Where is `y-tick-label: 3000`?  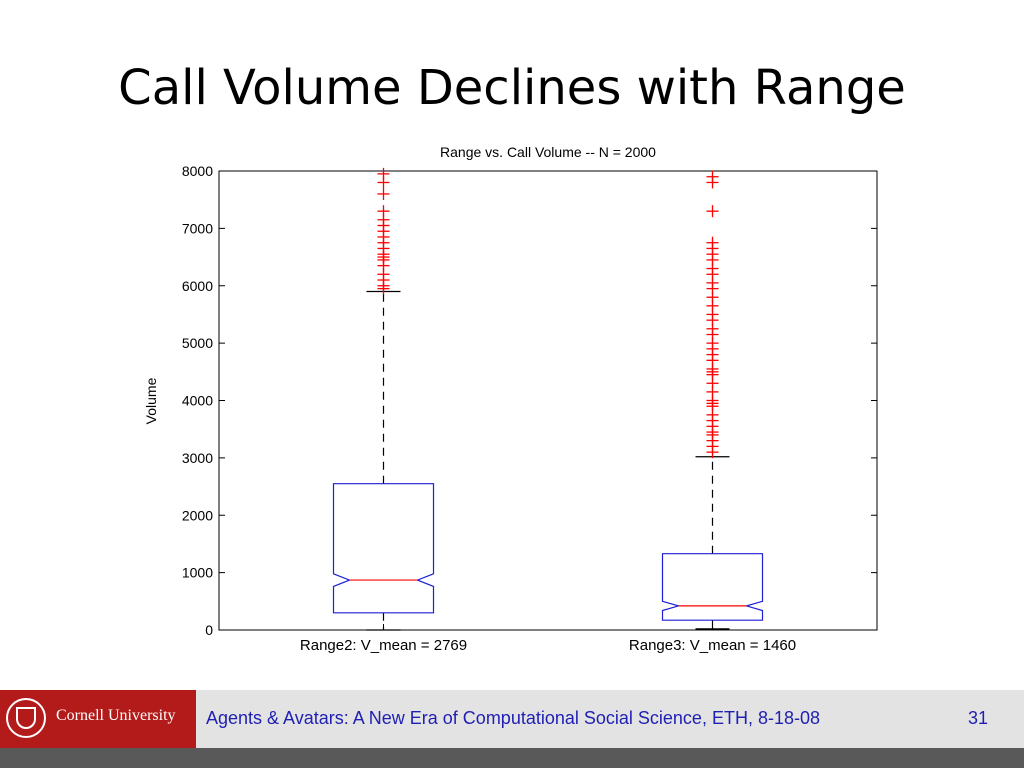 y-tick-label: 3000 is located at coordinates (197, 458).